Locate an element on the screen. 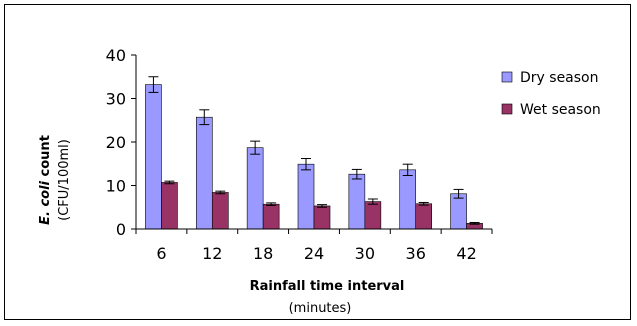 This screenshot has height=326, width=637. legend-label-dry-season: Dry season is located at coordinates (559, 78).